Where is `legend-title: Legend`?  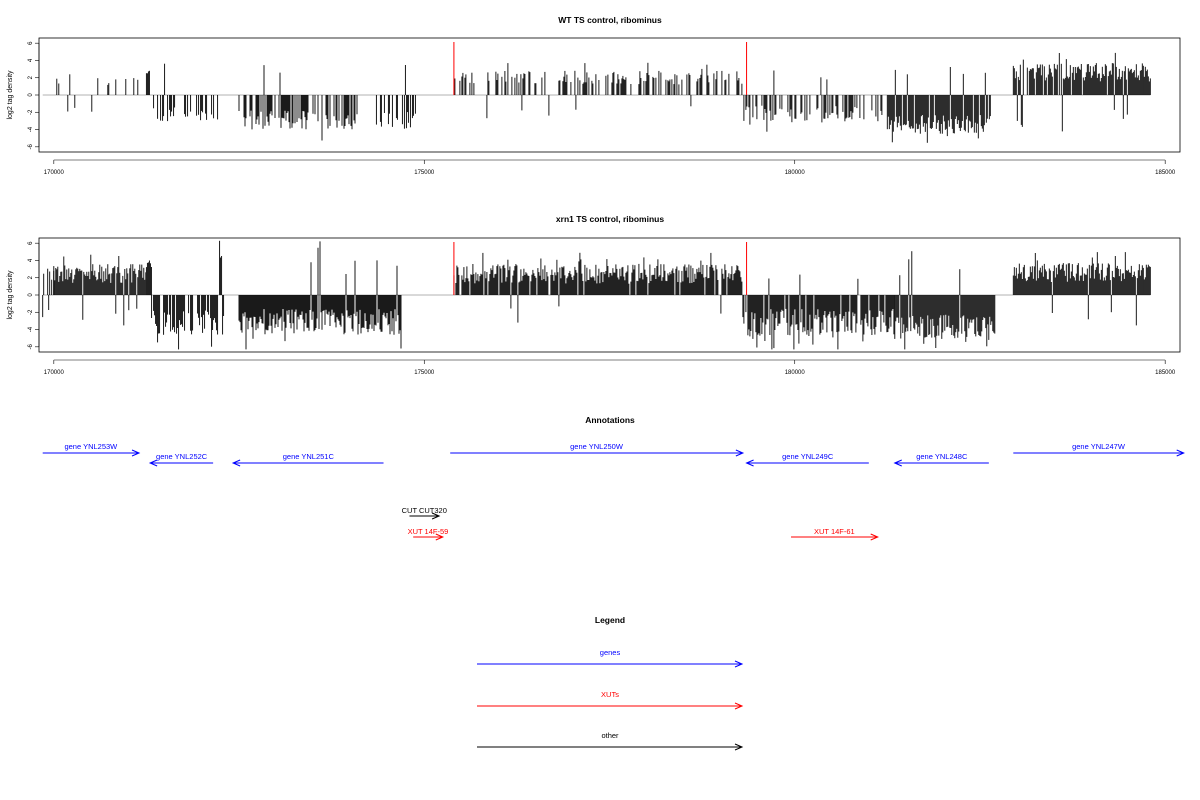 legend-title: Legend is located at coordinates (610, 620).